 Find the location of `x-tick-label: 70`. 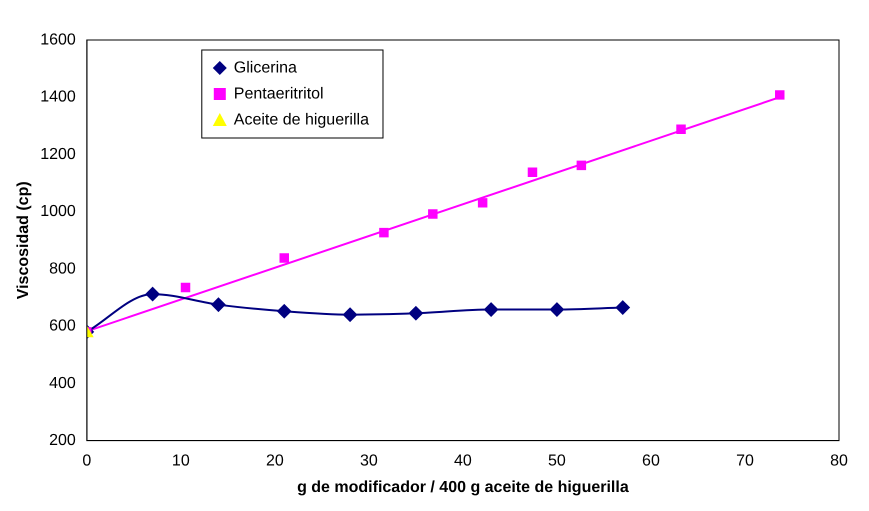

x-tick-label: 70 is located at coordinates (745, 461).